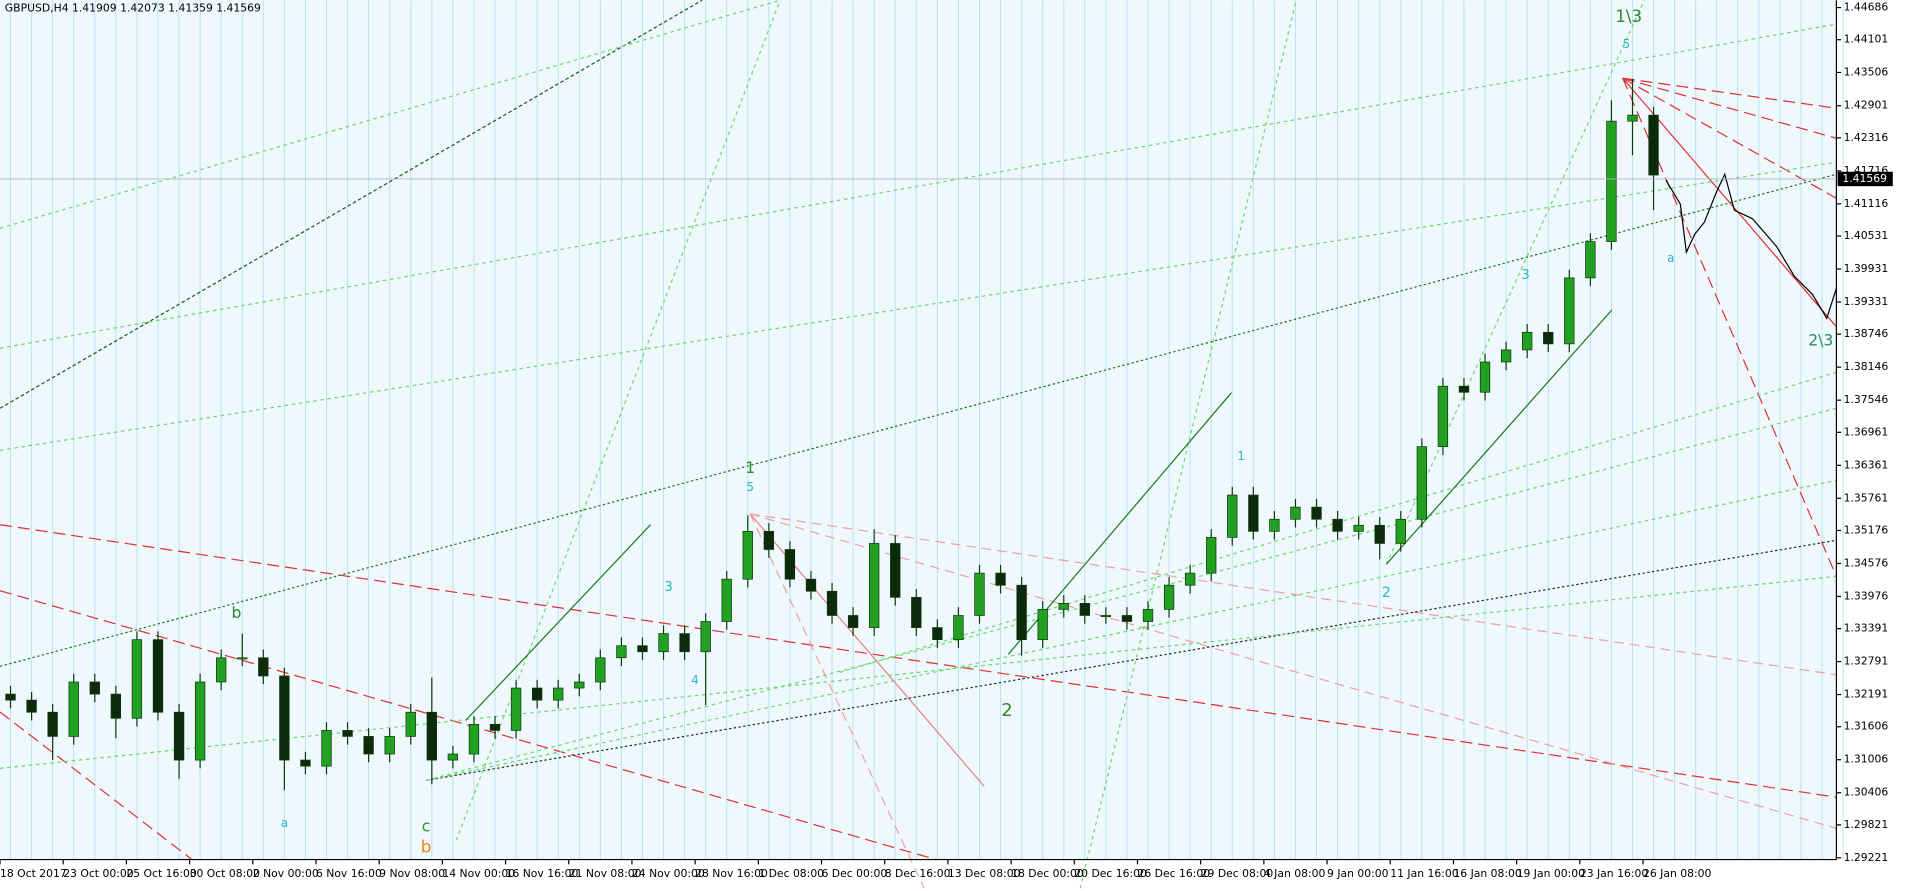  What do you see at coordinates (855, 873) in the screenshot?
I see `x-tick-label: 6 Dec 00:00` at bounding box center [855, 873].